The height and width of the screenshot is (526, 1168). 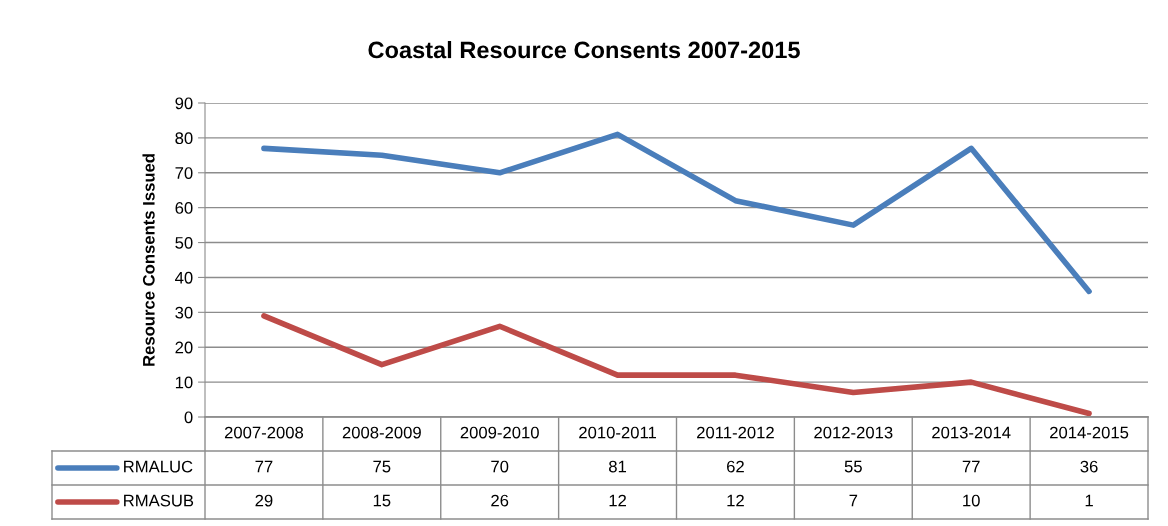 I want to click on data-label: 29, so click(x=264, y=500).